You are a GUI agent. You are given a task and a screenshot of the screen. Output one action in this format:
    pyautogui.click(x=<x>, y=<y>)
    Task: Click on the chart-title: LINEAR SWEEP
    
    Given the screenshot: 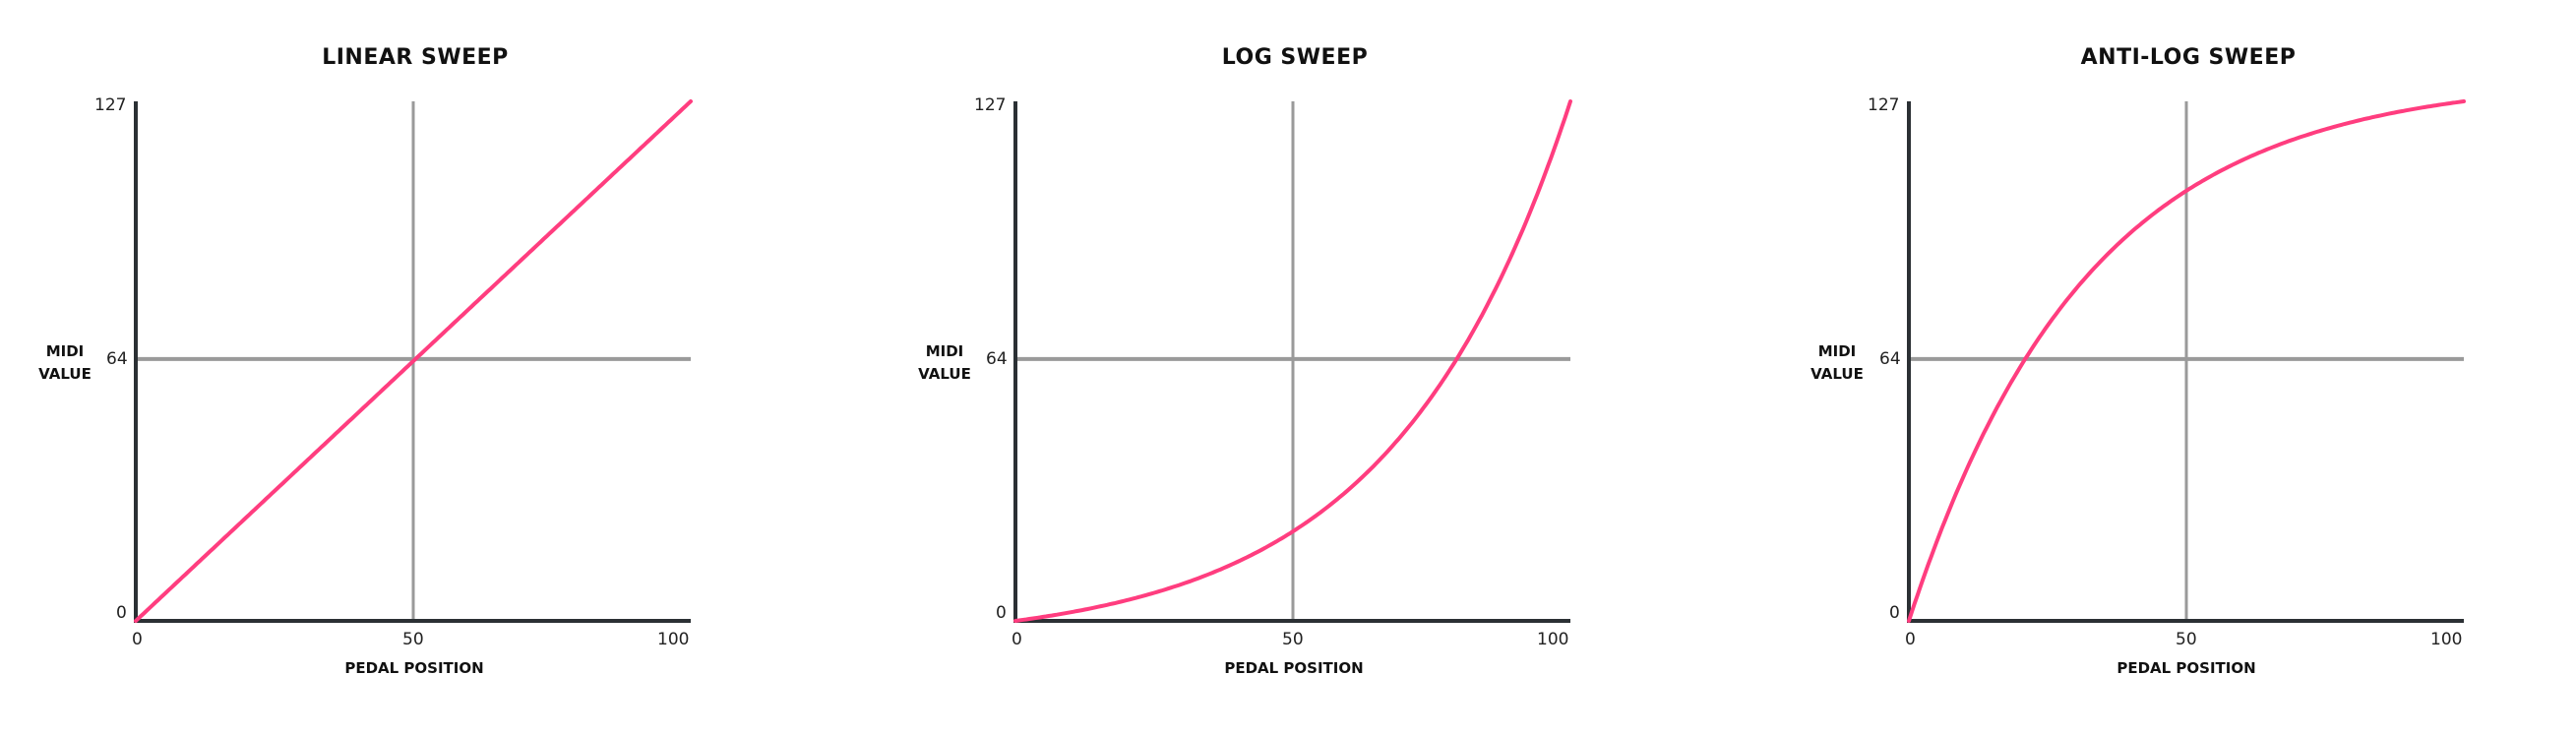 What is the action you would take?
    pyautogui.click(x=415, y=57)
    